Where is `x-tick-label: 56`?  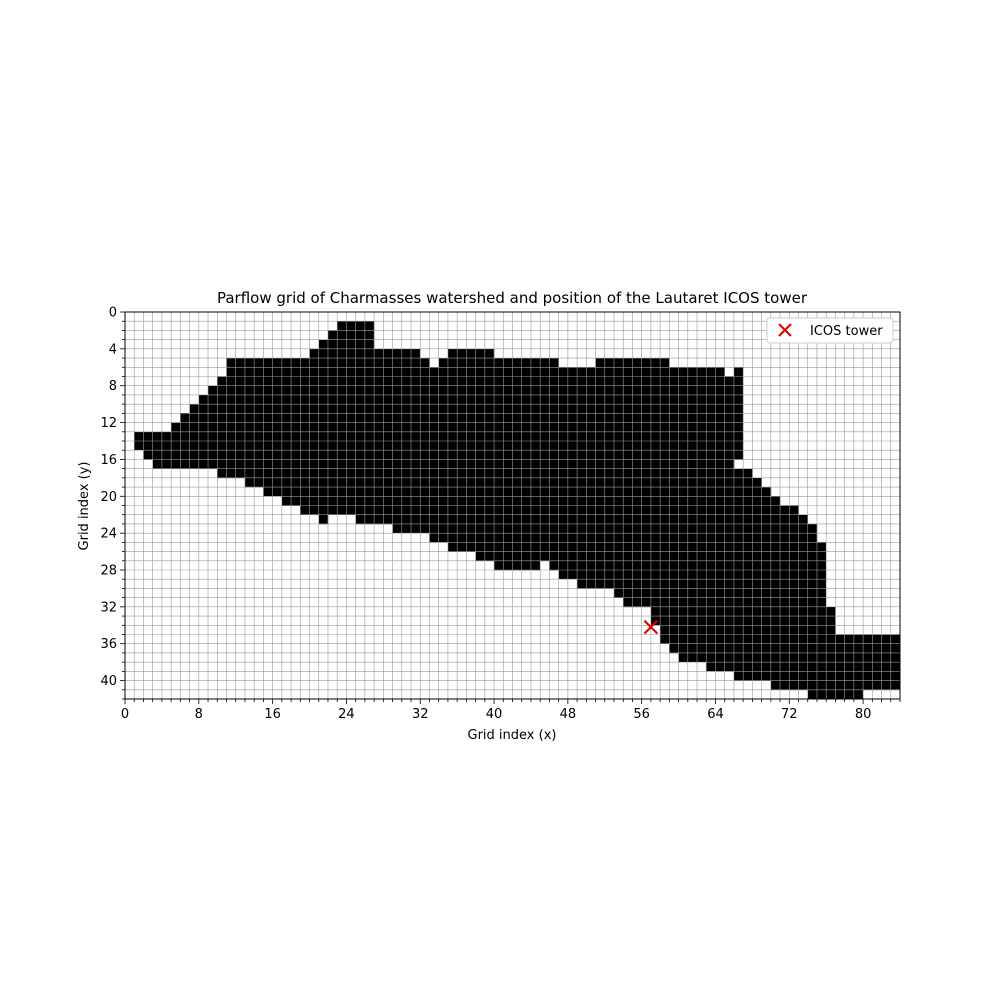 x-tick-label: 56 is located at coordinates (641, 714).